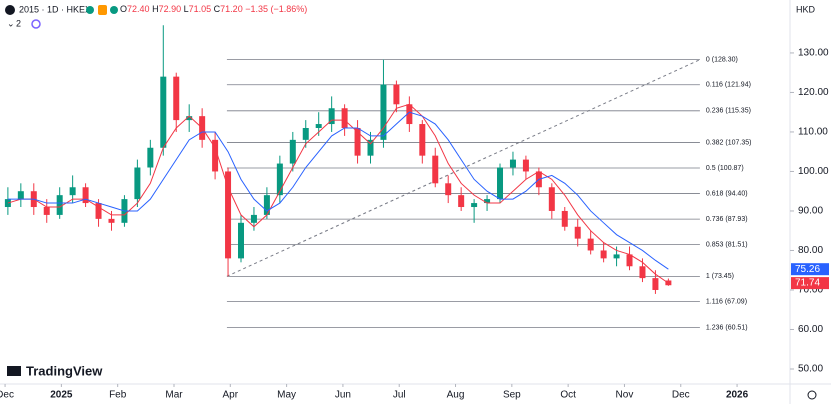 This screenshot has height=409, width=831. What do you see at coordinates (625, 395) in the screenshot?
I see `x-tick-label: Nov` at bounding box center [625, 395].